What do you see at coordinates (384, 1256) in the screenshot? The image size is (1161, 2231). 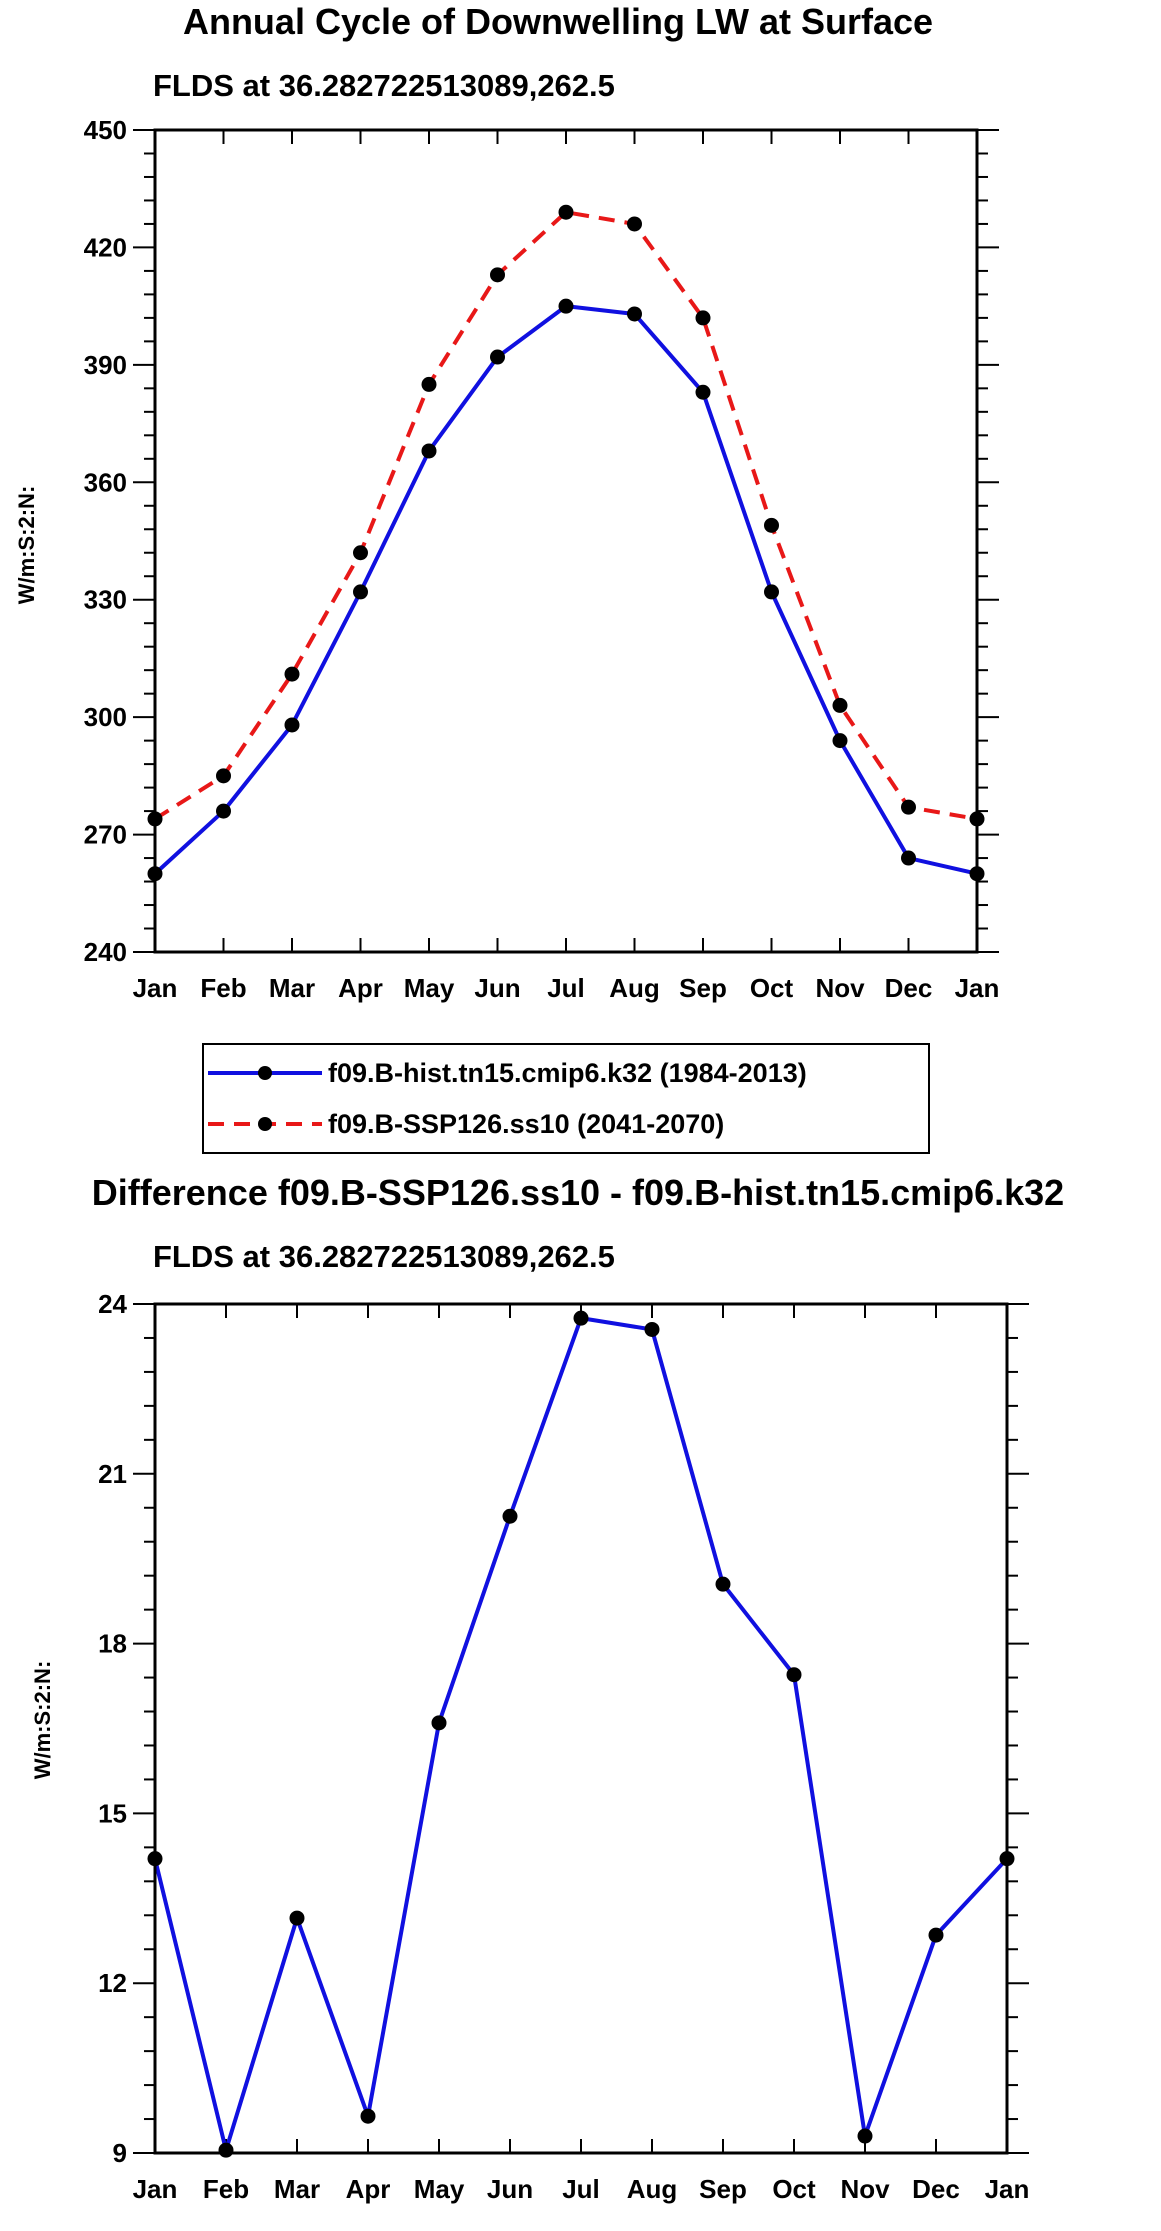 I see `chart-2-subtitle: FLDS at 36.282722513089,262.5` at bounding box center [384, 1256].